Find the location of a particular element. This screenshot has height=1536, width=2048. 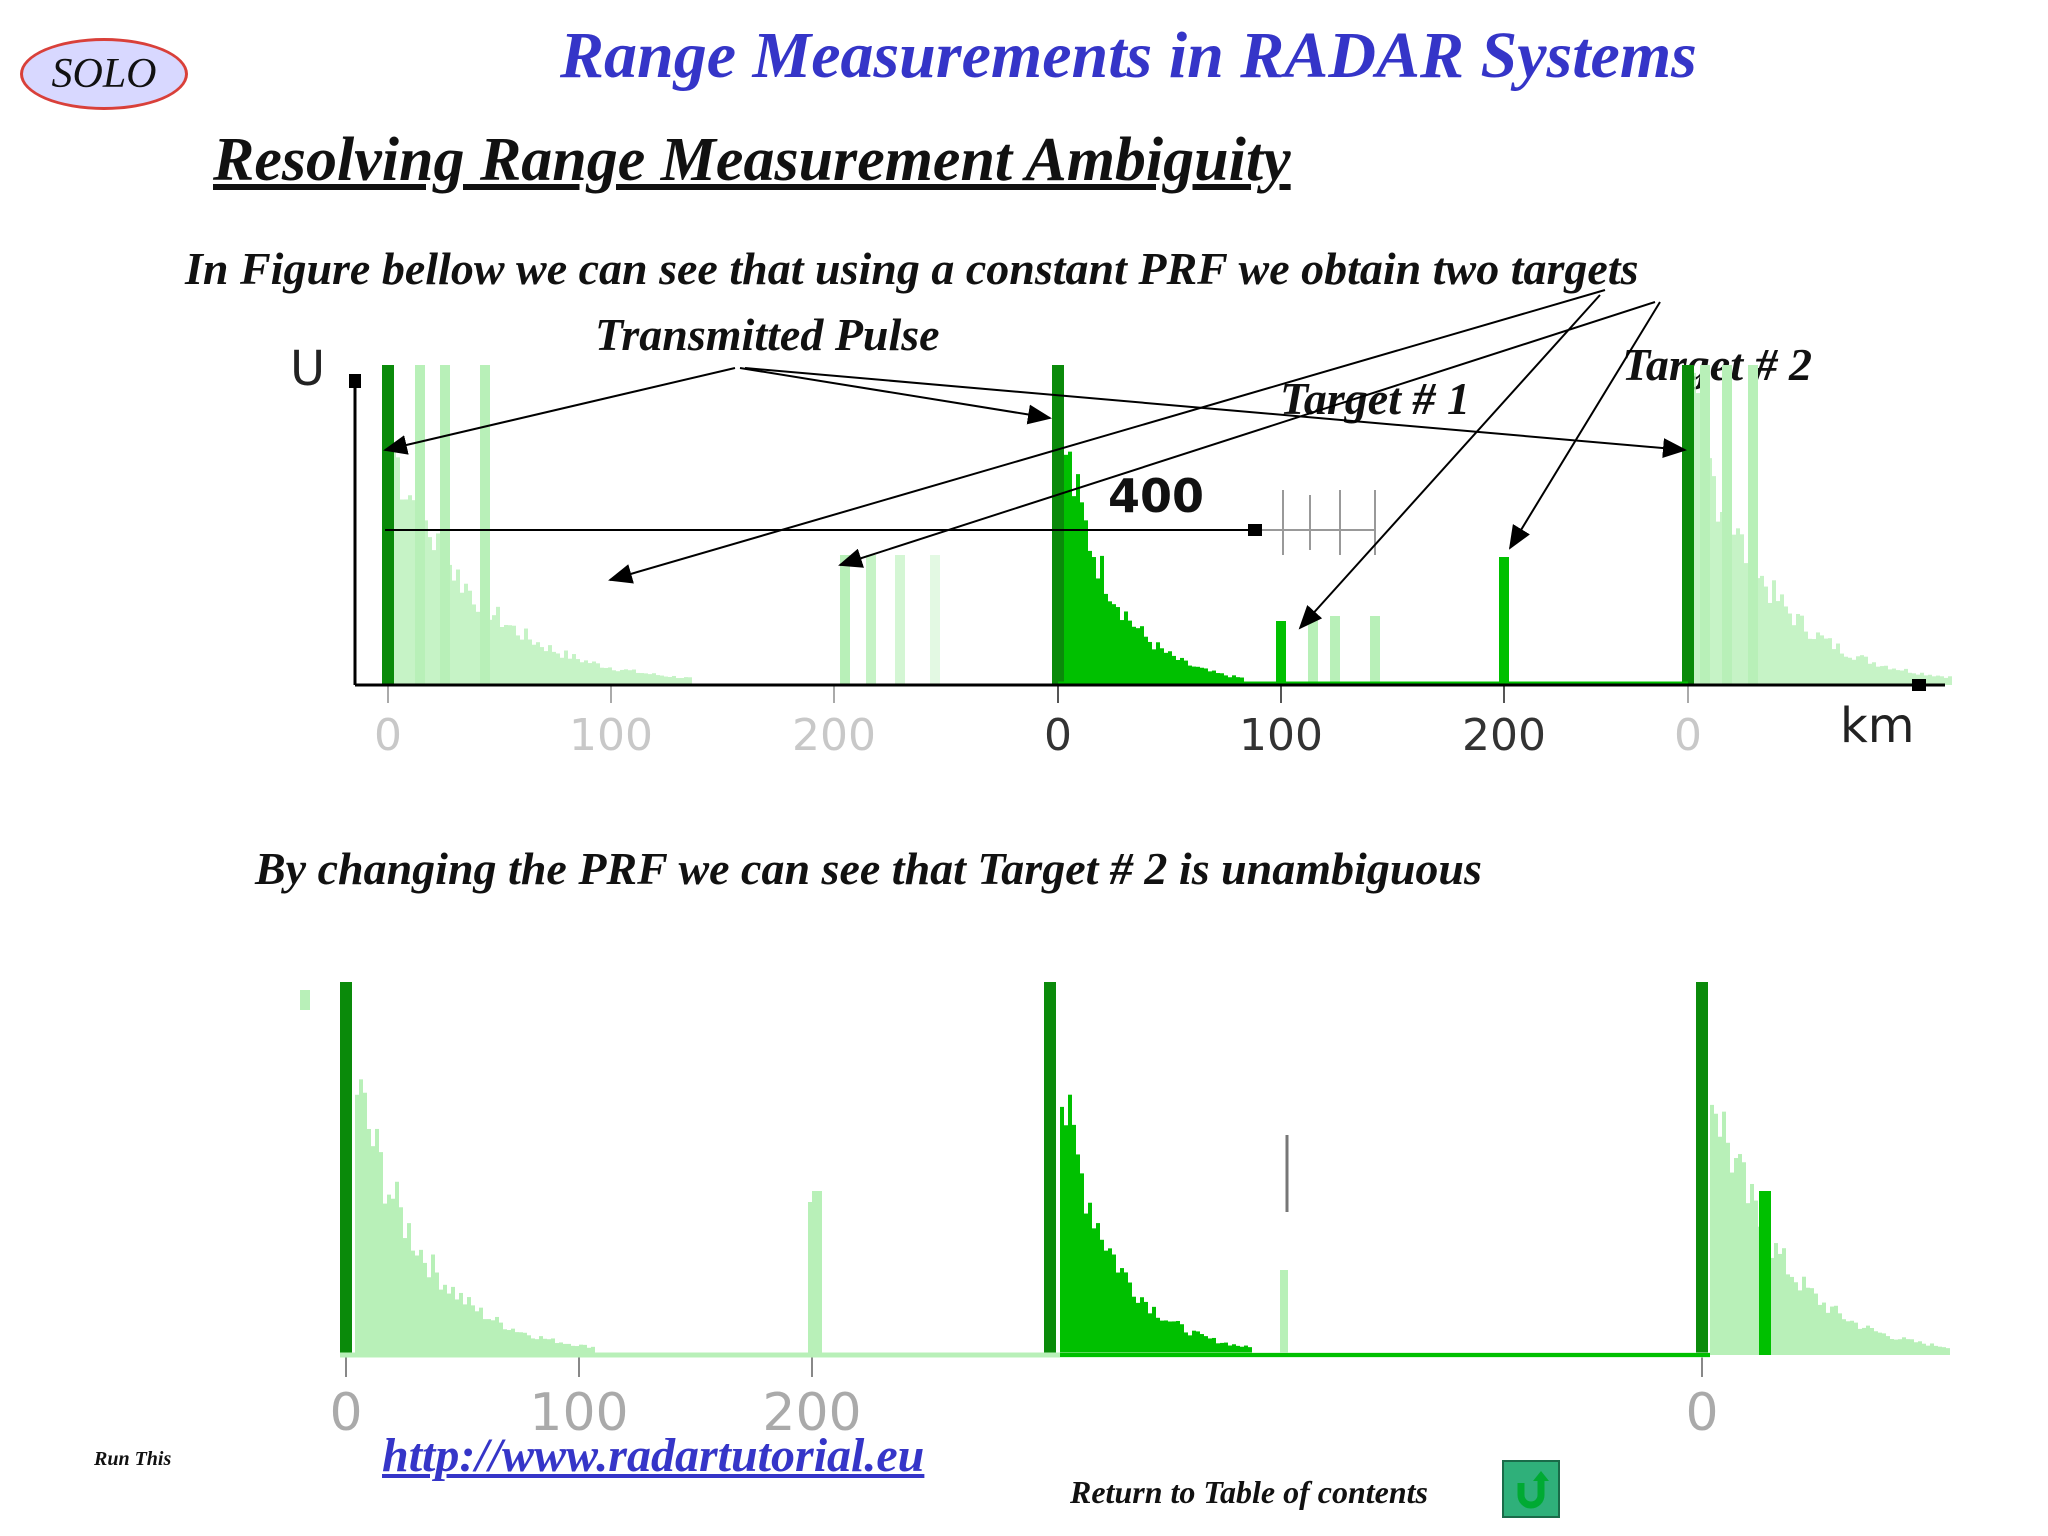

radartutorial-link: http://www.radartutorial.eu is located at coordinates (653, 1455).